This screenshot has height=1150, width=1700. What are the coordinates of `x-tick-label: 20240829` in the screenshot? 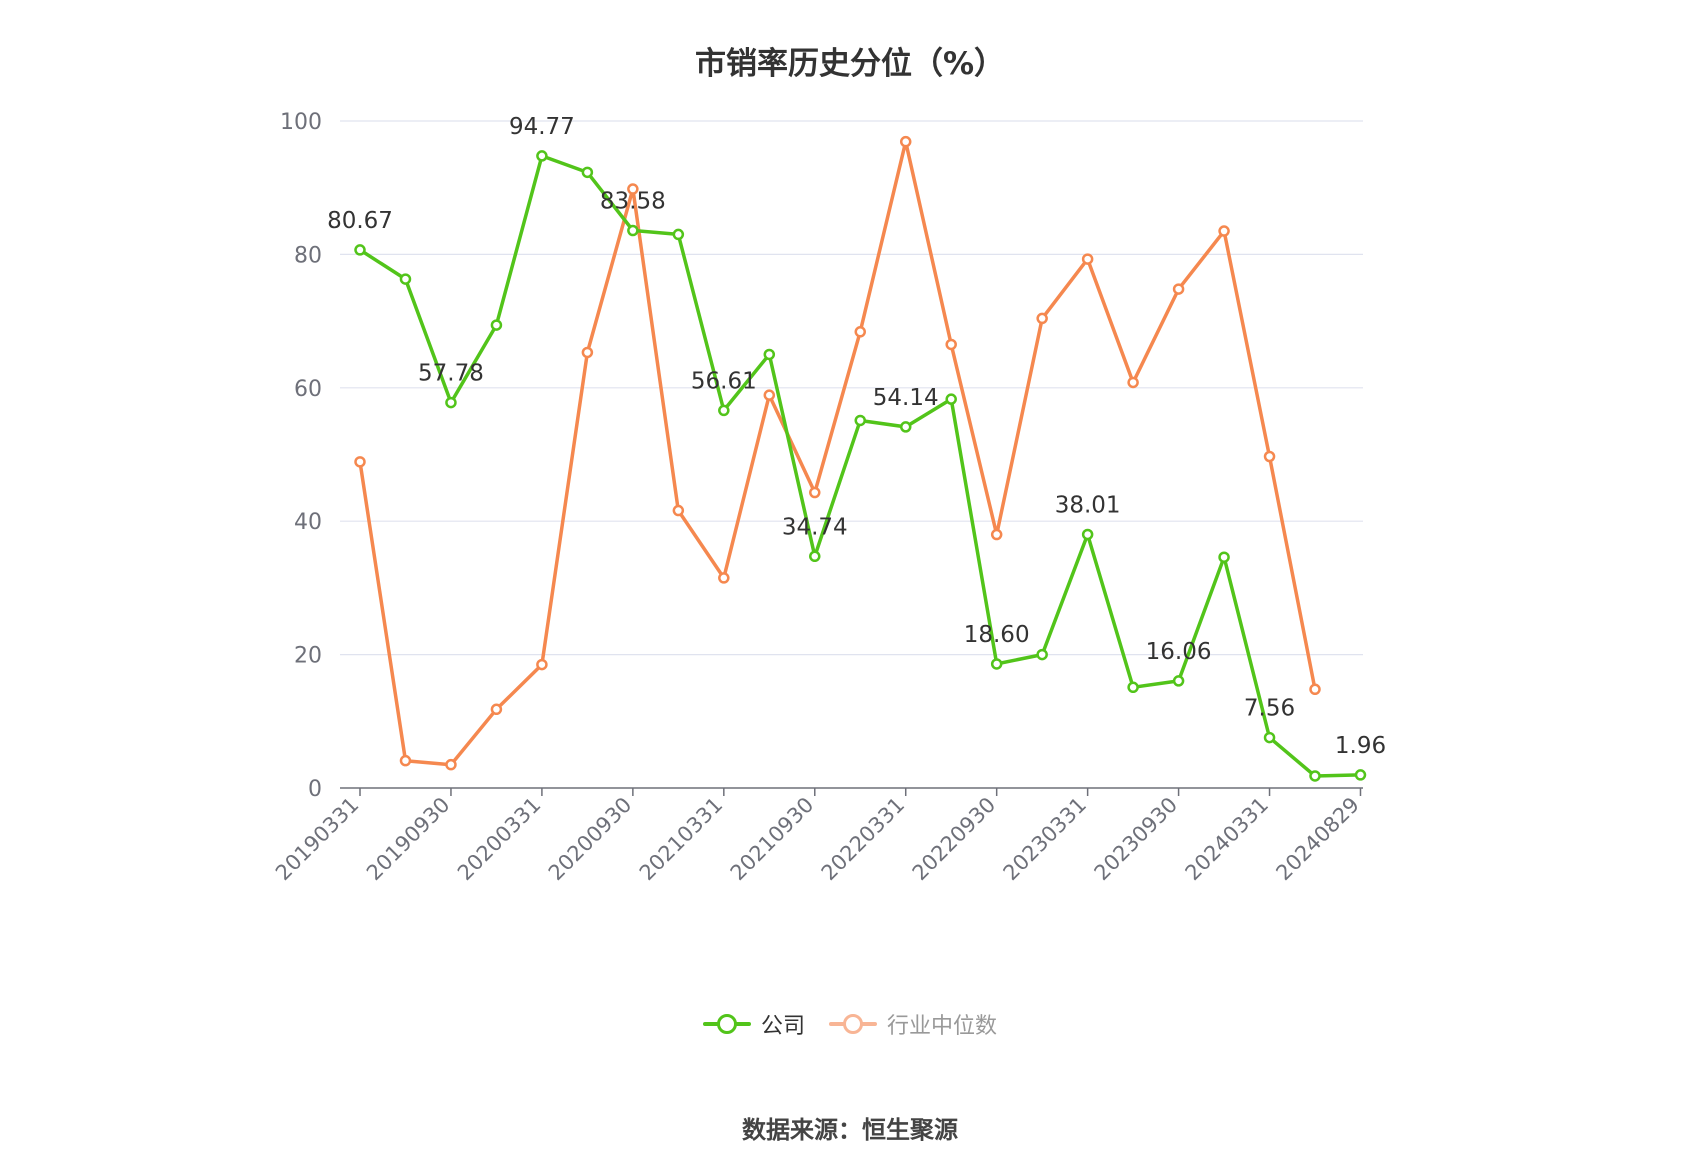 It's located at (1317, 839).